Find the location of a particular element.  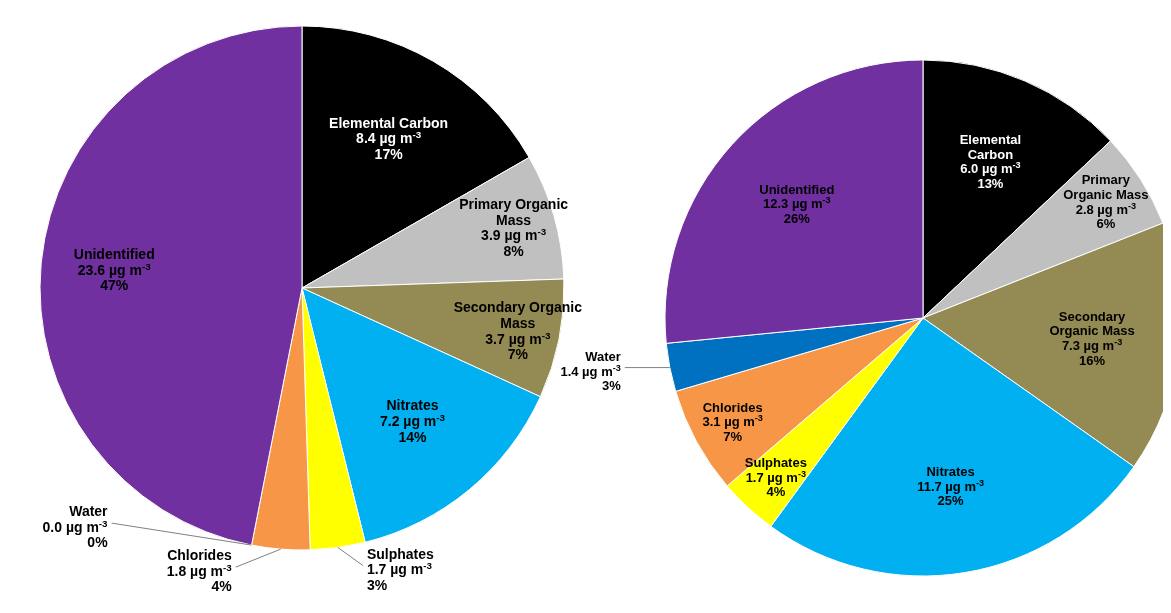

data-label: 1.8 µg m$^{-3}$ 4% is located at coordinates (199, 578).